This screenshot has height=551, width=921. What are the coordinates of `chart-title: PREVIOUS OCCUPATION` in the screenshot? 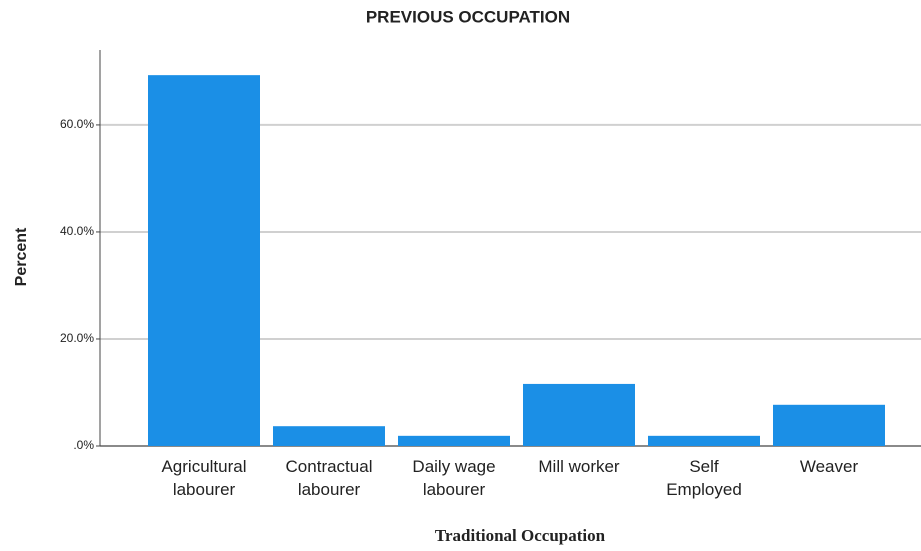 It's located at (468, 16).